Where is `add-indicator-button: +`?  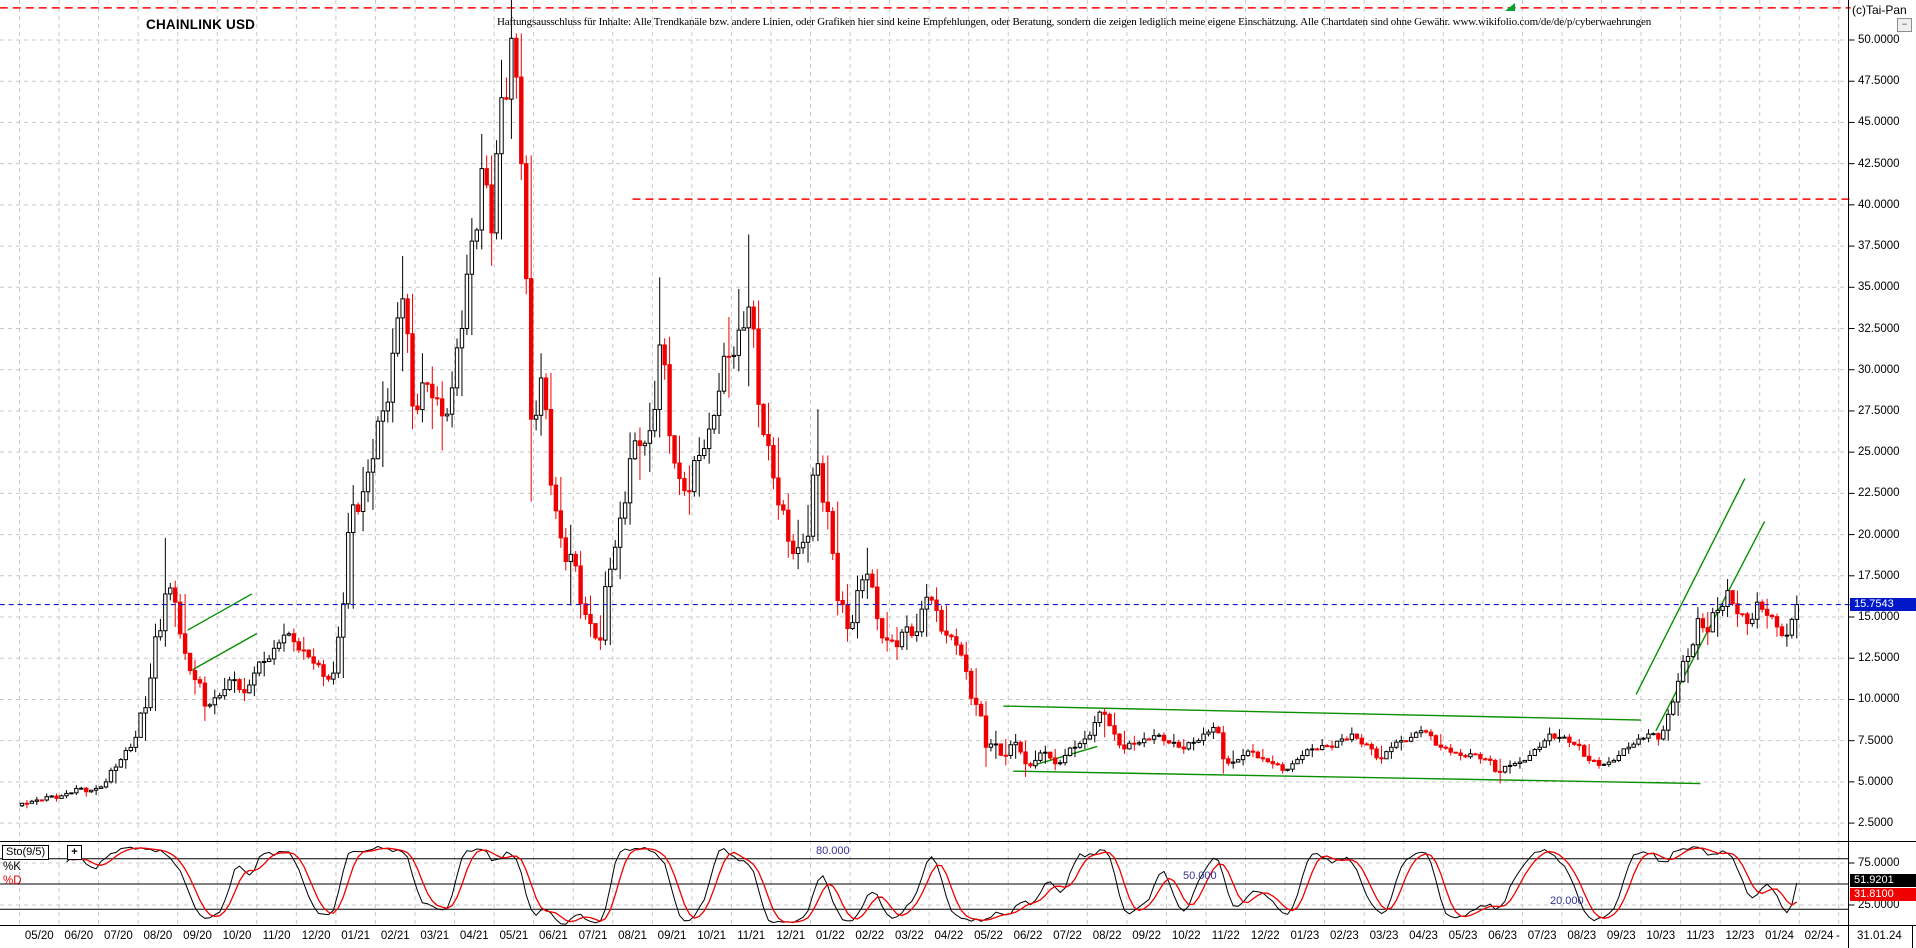
add-indicator-button: + is located at coordinates (74, 852).